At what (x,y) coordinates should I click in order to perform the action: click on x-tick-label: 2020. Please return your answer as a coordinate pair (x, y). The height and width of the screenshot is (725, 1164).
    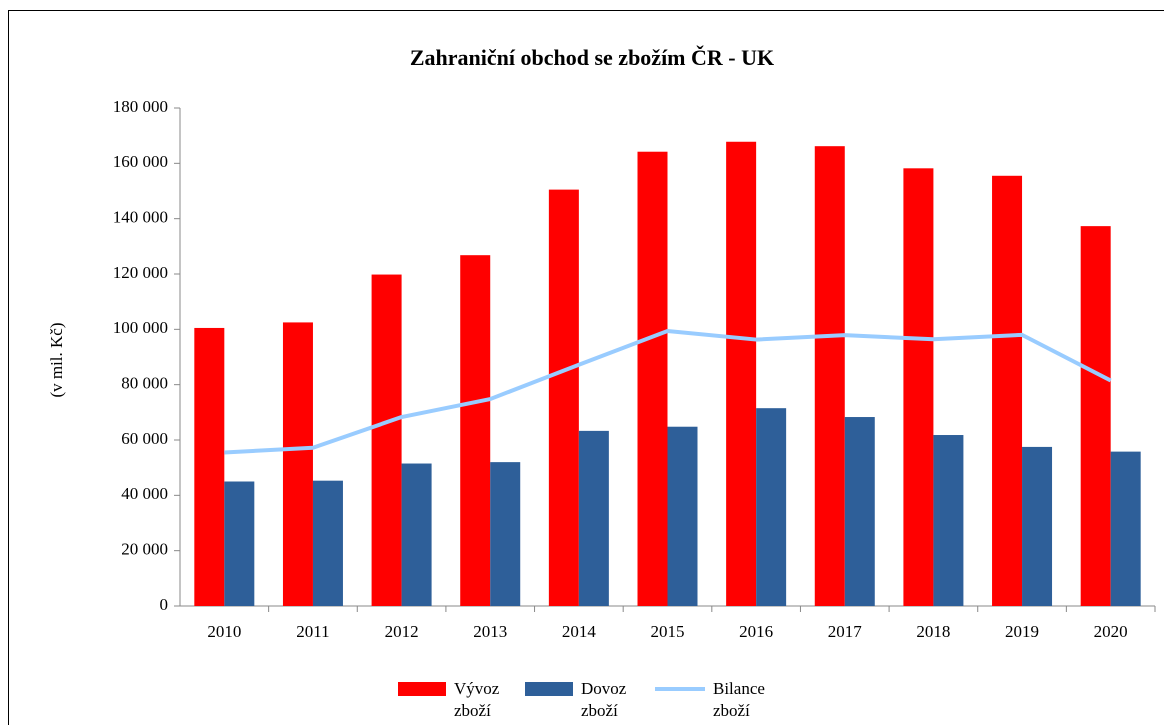
    Looking at the image, I should click on (1111, 631).